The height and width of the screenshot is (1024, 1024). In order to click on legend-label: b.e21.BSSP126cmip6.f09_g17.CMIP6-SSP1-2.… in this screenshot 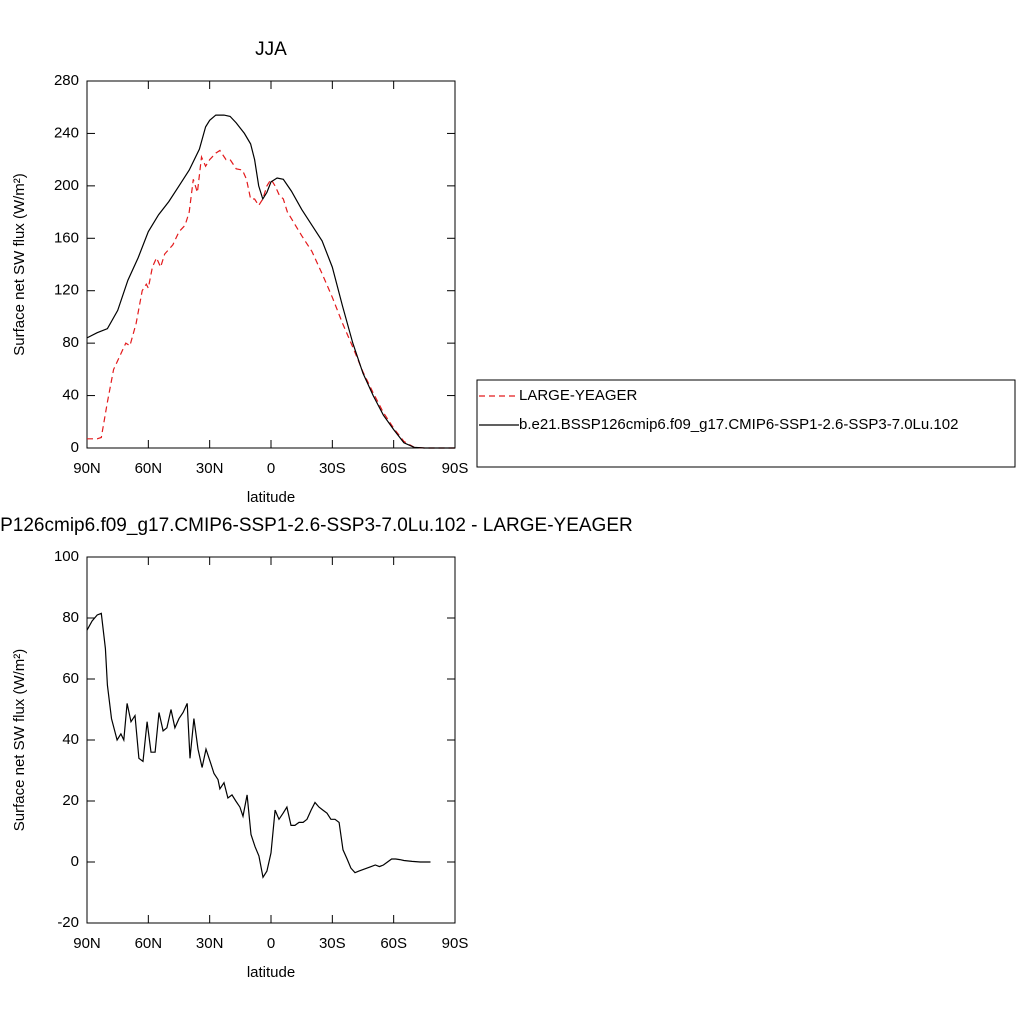, I will do `click(738, 424)`.